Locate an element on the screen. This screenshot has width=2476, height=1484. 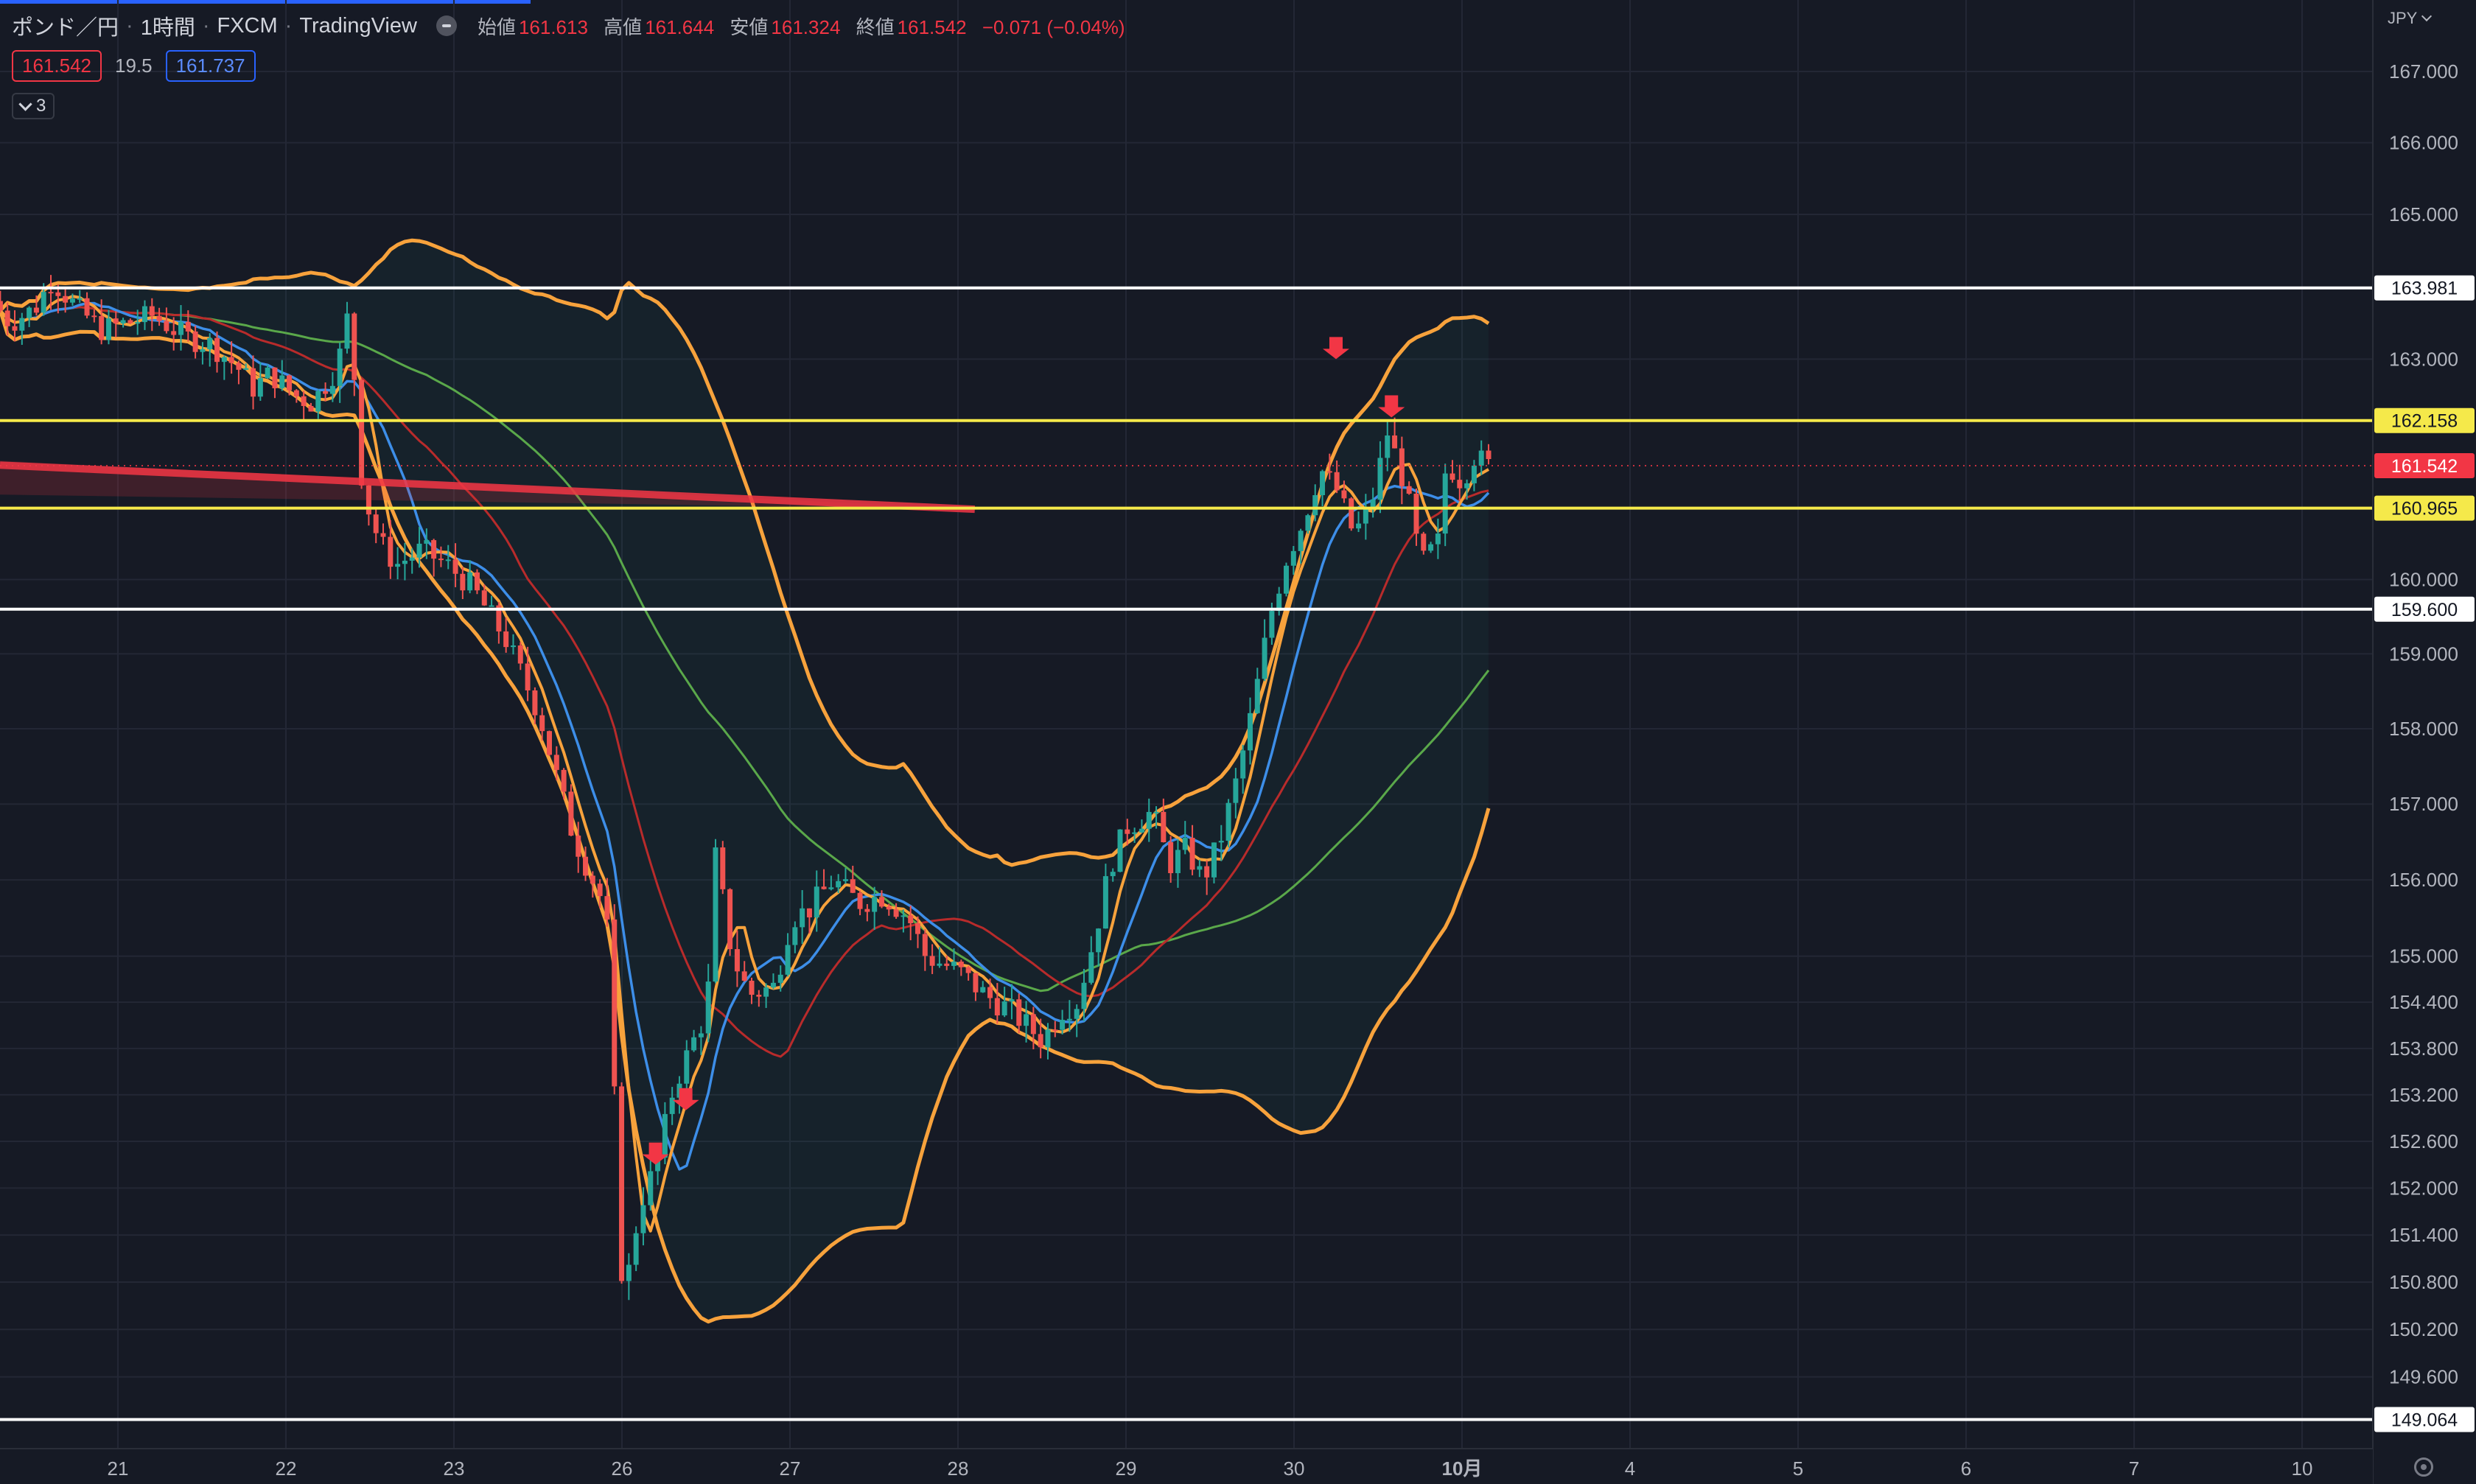
price-tick-label: 152.600 is located at coordinates (2423, 1141).